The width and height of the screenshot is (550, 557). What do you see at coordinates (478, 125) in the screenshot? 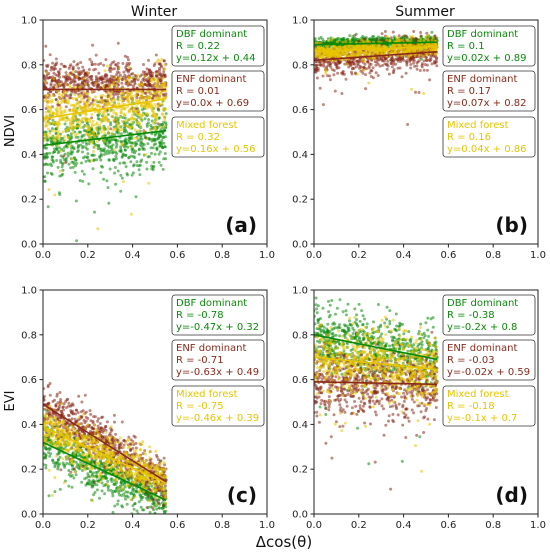
I see `stats-line: Mixed forest` at bounding box center [478, 125].